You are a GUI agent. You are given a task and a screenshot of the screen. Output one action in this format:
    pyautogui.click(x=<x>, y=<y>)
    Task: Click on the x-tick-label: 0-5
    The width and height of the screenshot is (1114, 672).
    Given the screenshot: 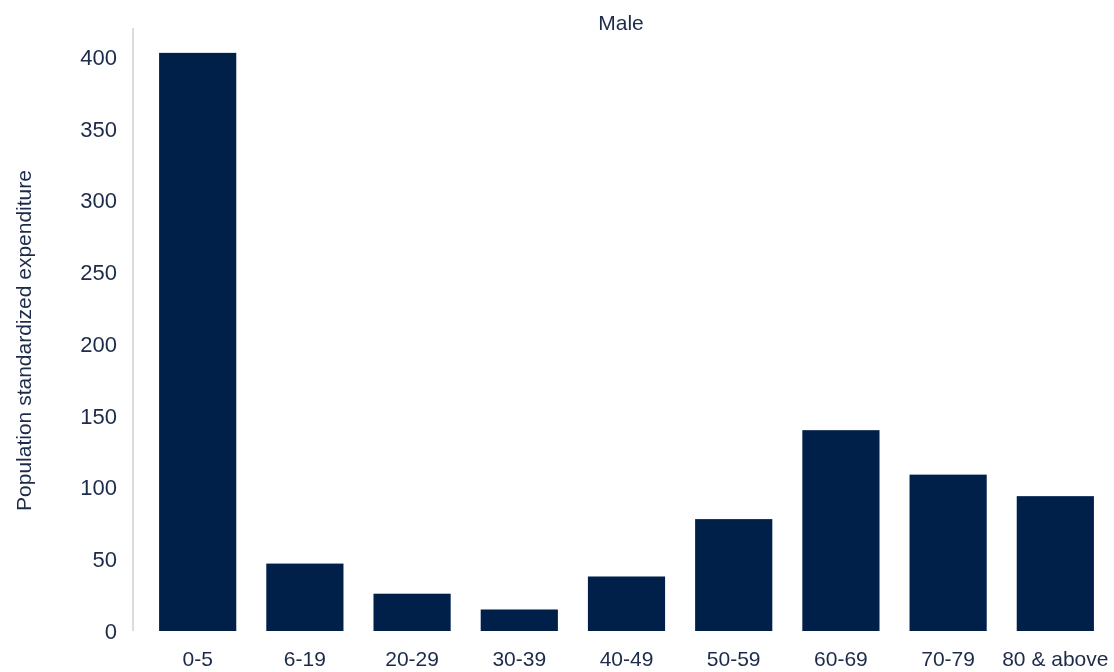 What is the action you would take?
    pyautogui.click(x=197, y=659)
    